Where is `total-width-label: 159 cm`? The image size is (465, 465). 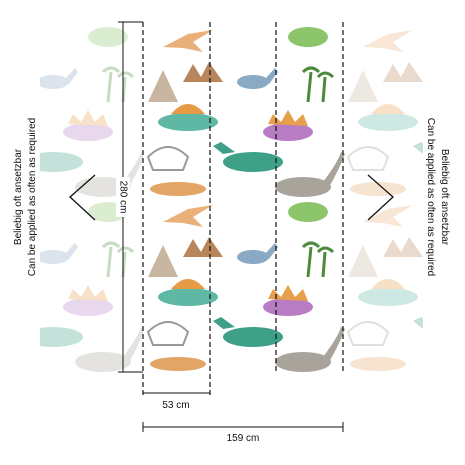 total-width-label: 159 cm is located at coordinates (243, 438).